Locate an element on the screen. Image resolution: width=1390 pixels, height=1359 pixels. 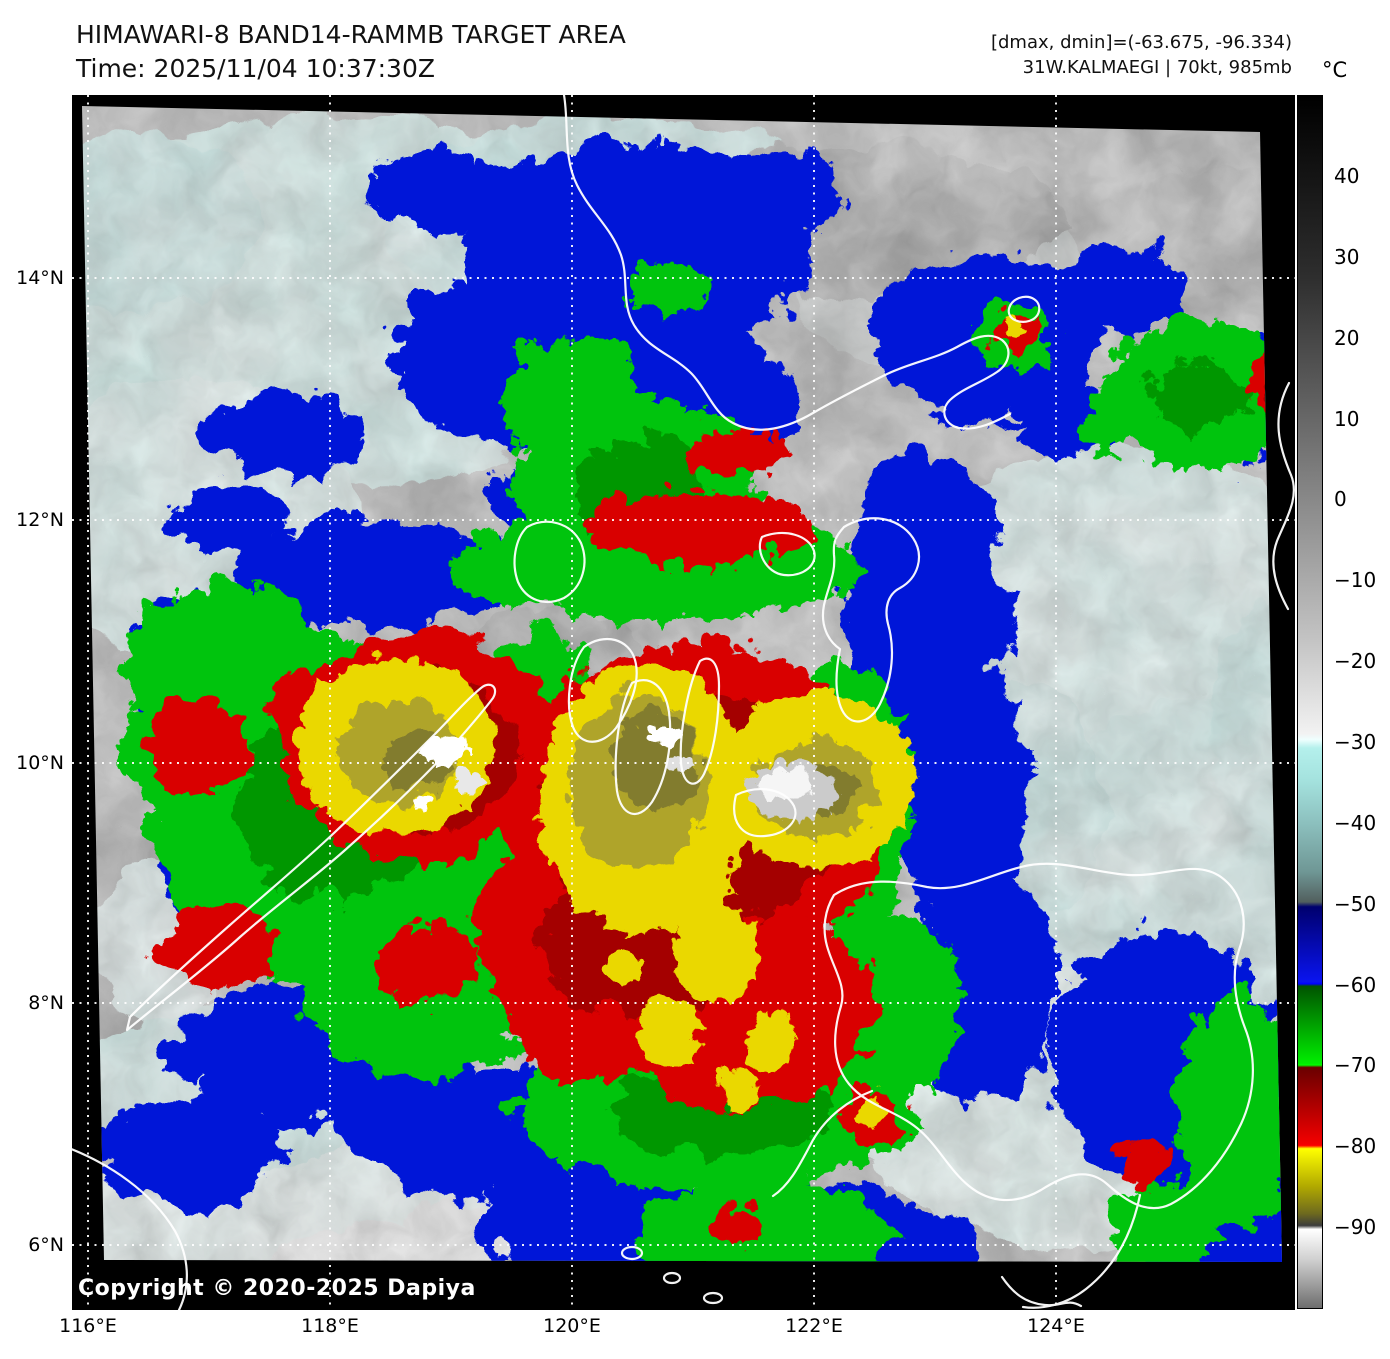
lon-tick-label: 116°E is located at coordinates (88, 1326).